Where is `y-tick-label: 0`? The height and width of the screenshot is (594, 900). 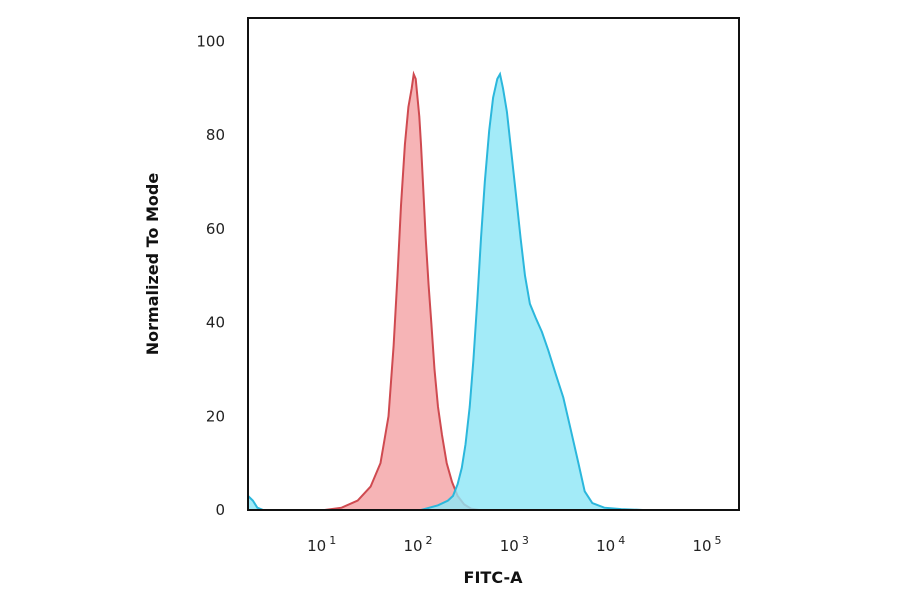 y-tick-label: 0 is located at coordinates (220, 510).